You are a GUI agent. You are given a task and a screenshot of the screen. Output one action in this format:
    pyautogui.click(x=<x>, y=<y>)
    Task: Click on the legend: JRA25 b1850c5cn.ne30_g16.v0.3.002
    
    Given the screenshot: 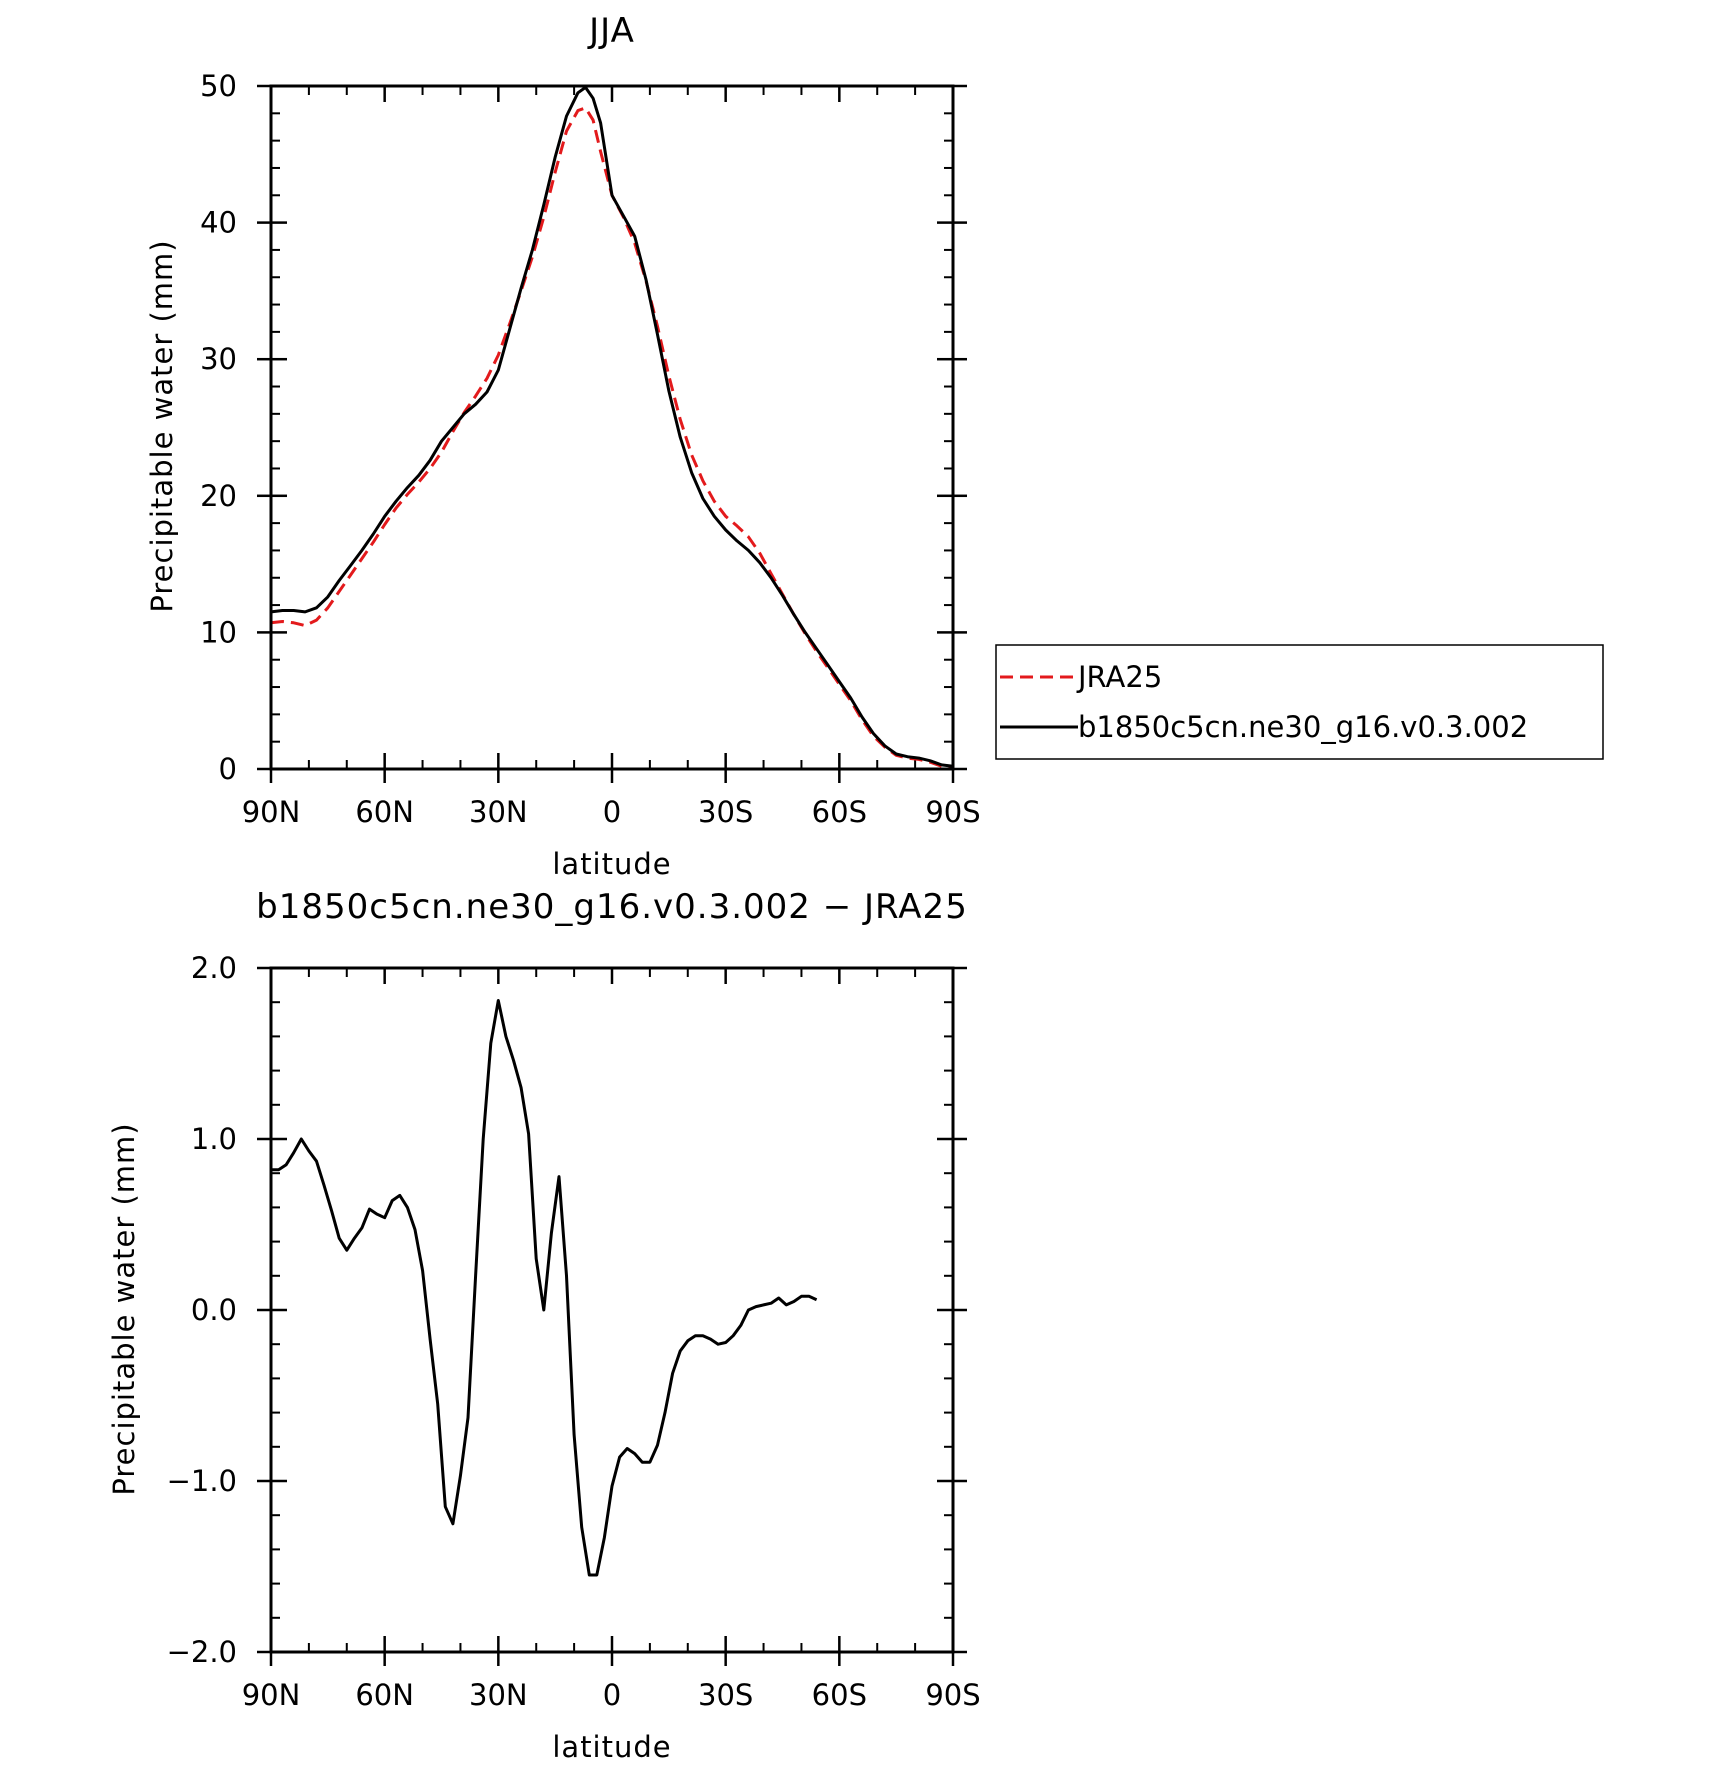 What is the action you would take?
    pyautogui.click(x=1299, y=702)
    